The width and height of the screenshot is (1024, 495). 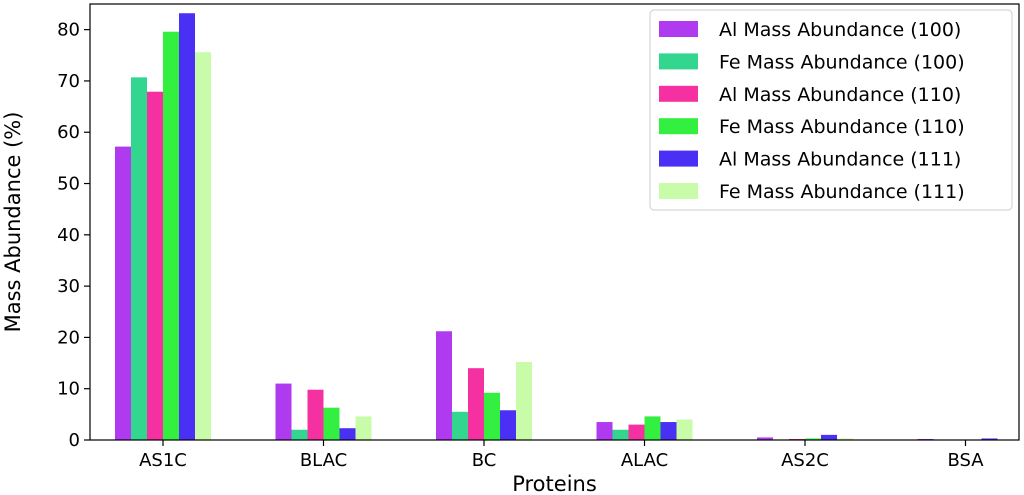 What do you see at coordinates (965, 460) in the screenshot?
I see `x-tick-label: BSA` at bounding box center [965, 460].